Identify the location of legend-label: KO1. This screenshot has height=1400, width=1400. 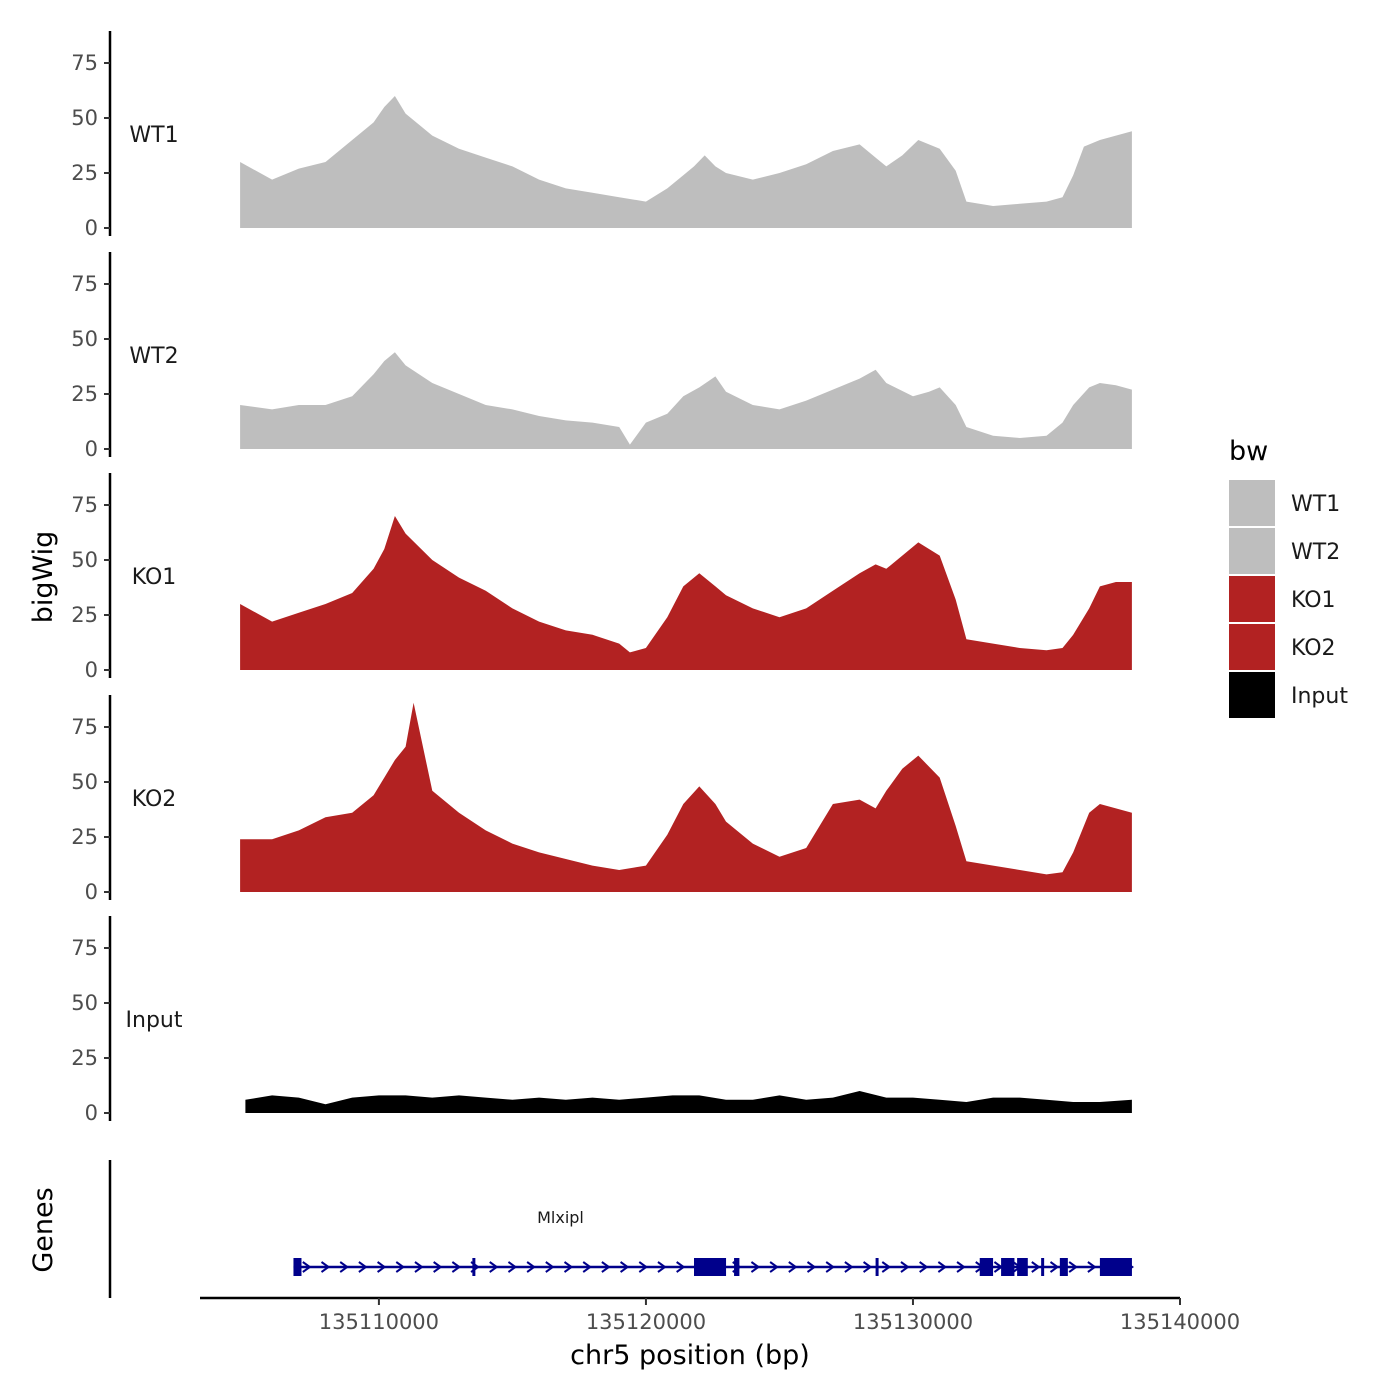
(1313, 600).